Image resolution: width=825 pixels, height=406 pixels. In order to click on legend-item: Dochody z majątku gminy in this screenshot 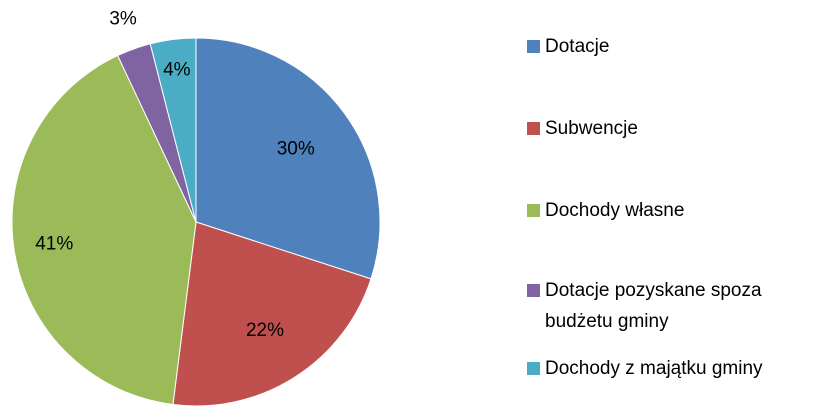, I will do `click(673, 368)`.